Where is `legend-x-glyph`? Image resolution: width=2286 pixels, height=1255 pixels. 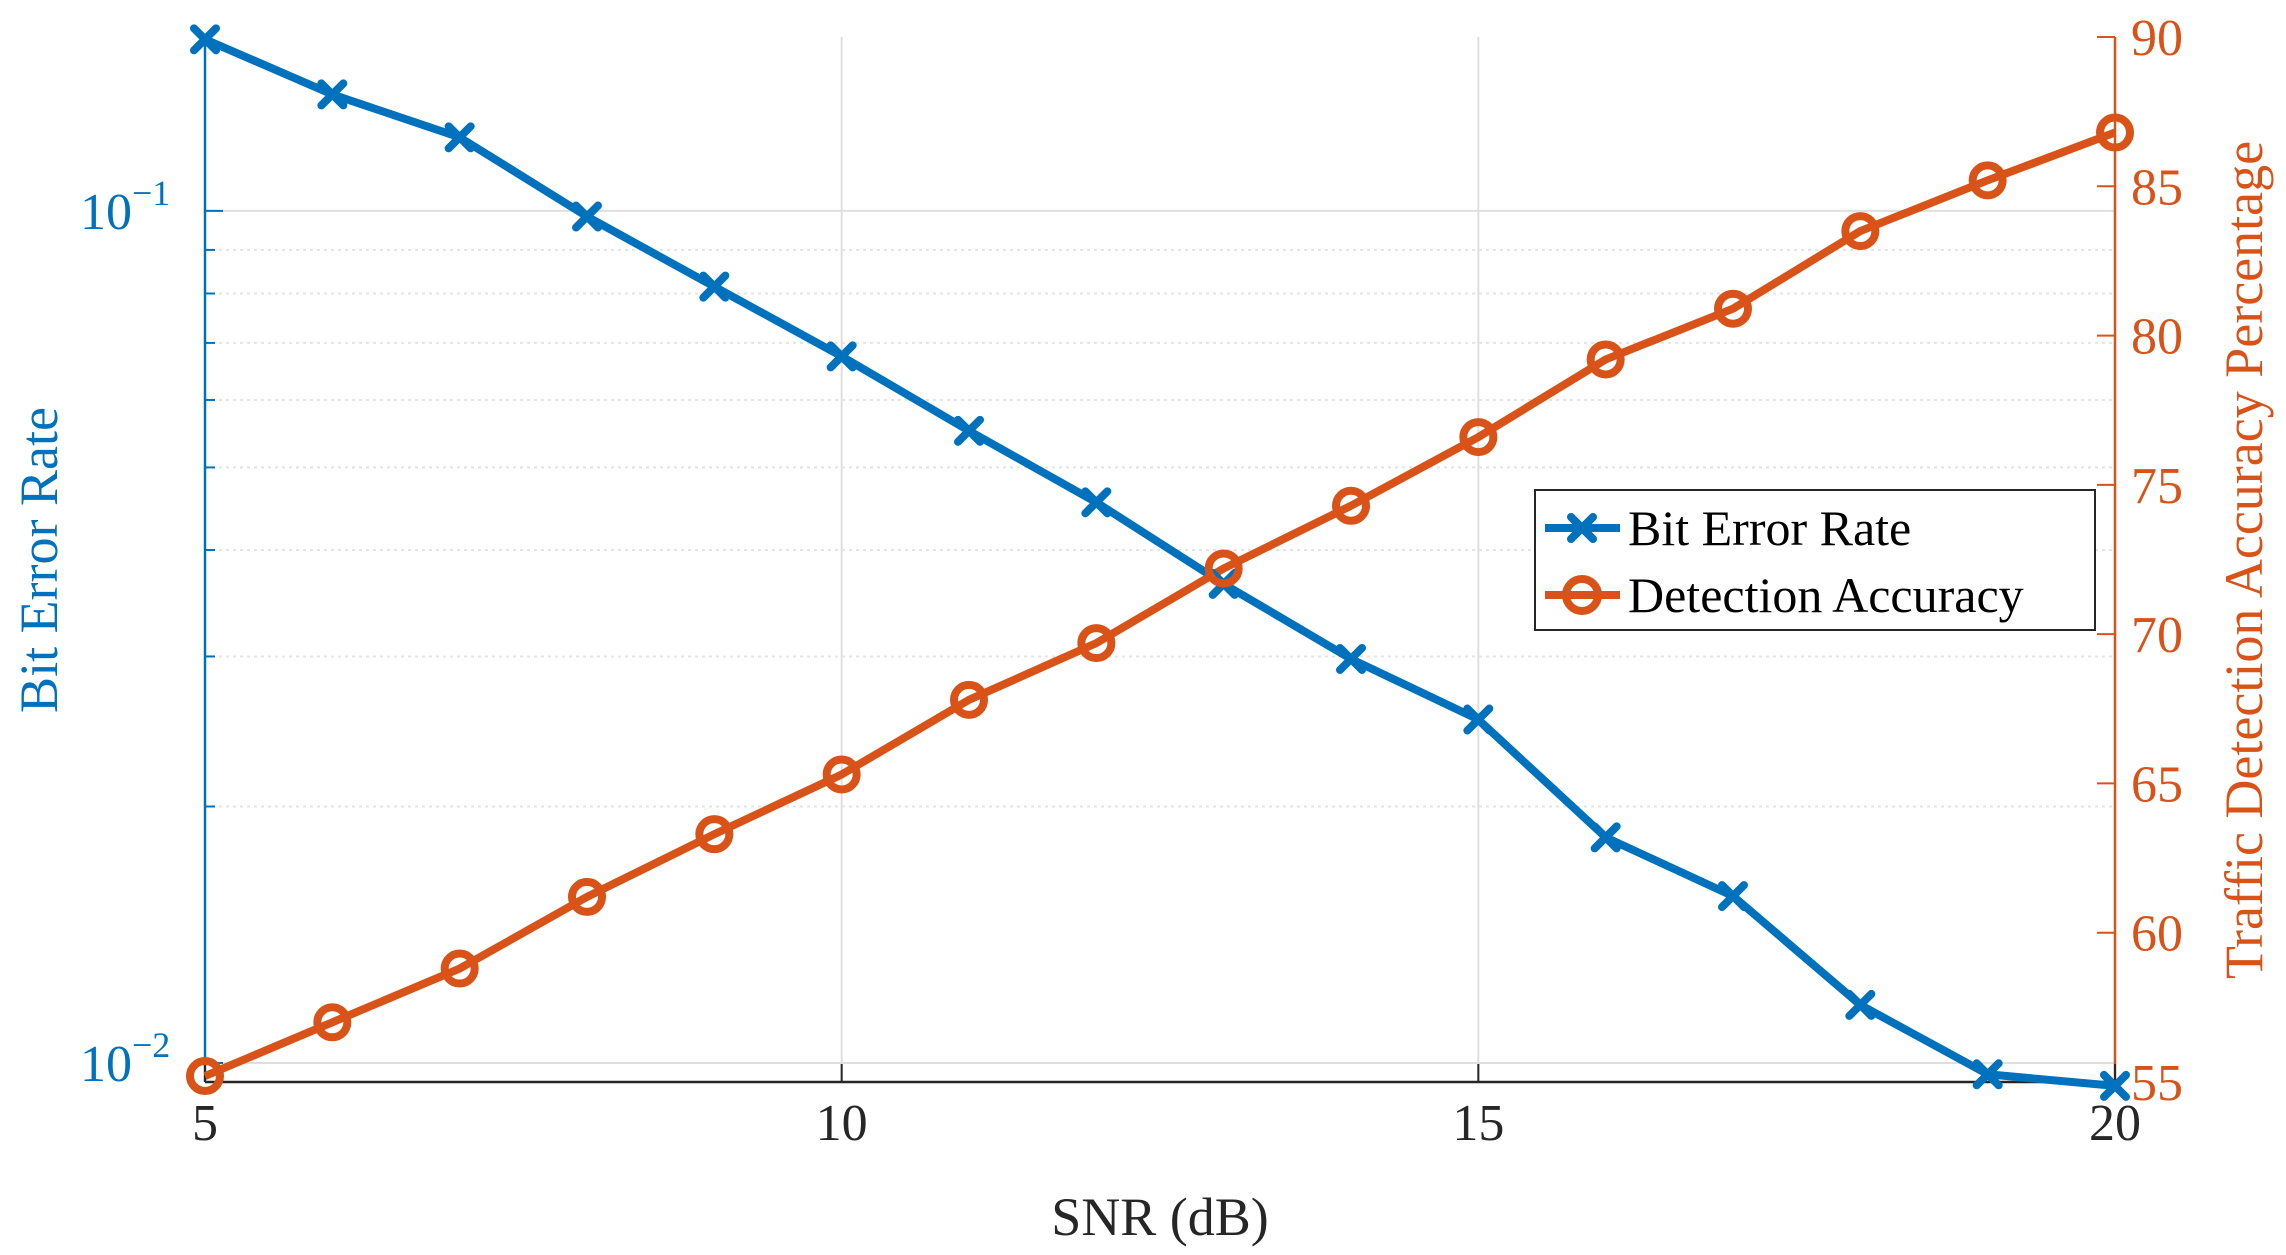
legend-x-glyph is located at coordinates (1582, 528).